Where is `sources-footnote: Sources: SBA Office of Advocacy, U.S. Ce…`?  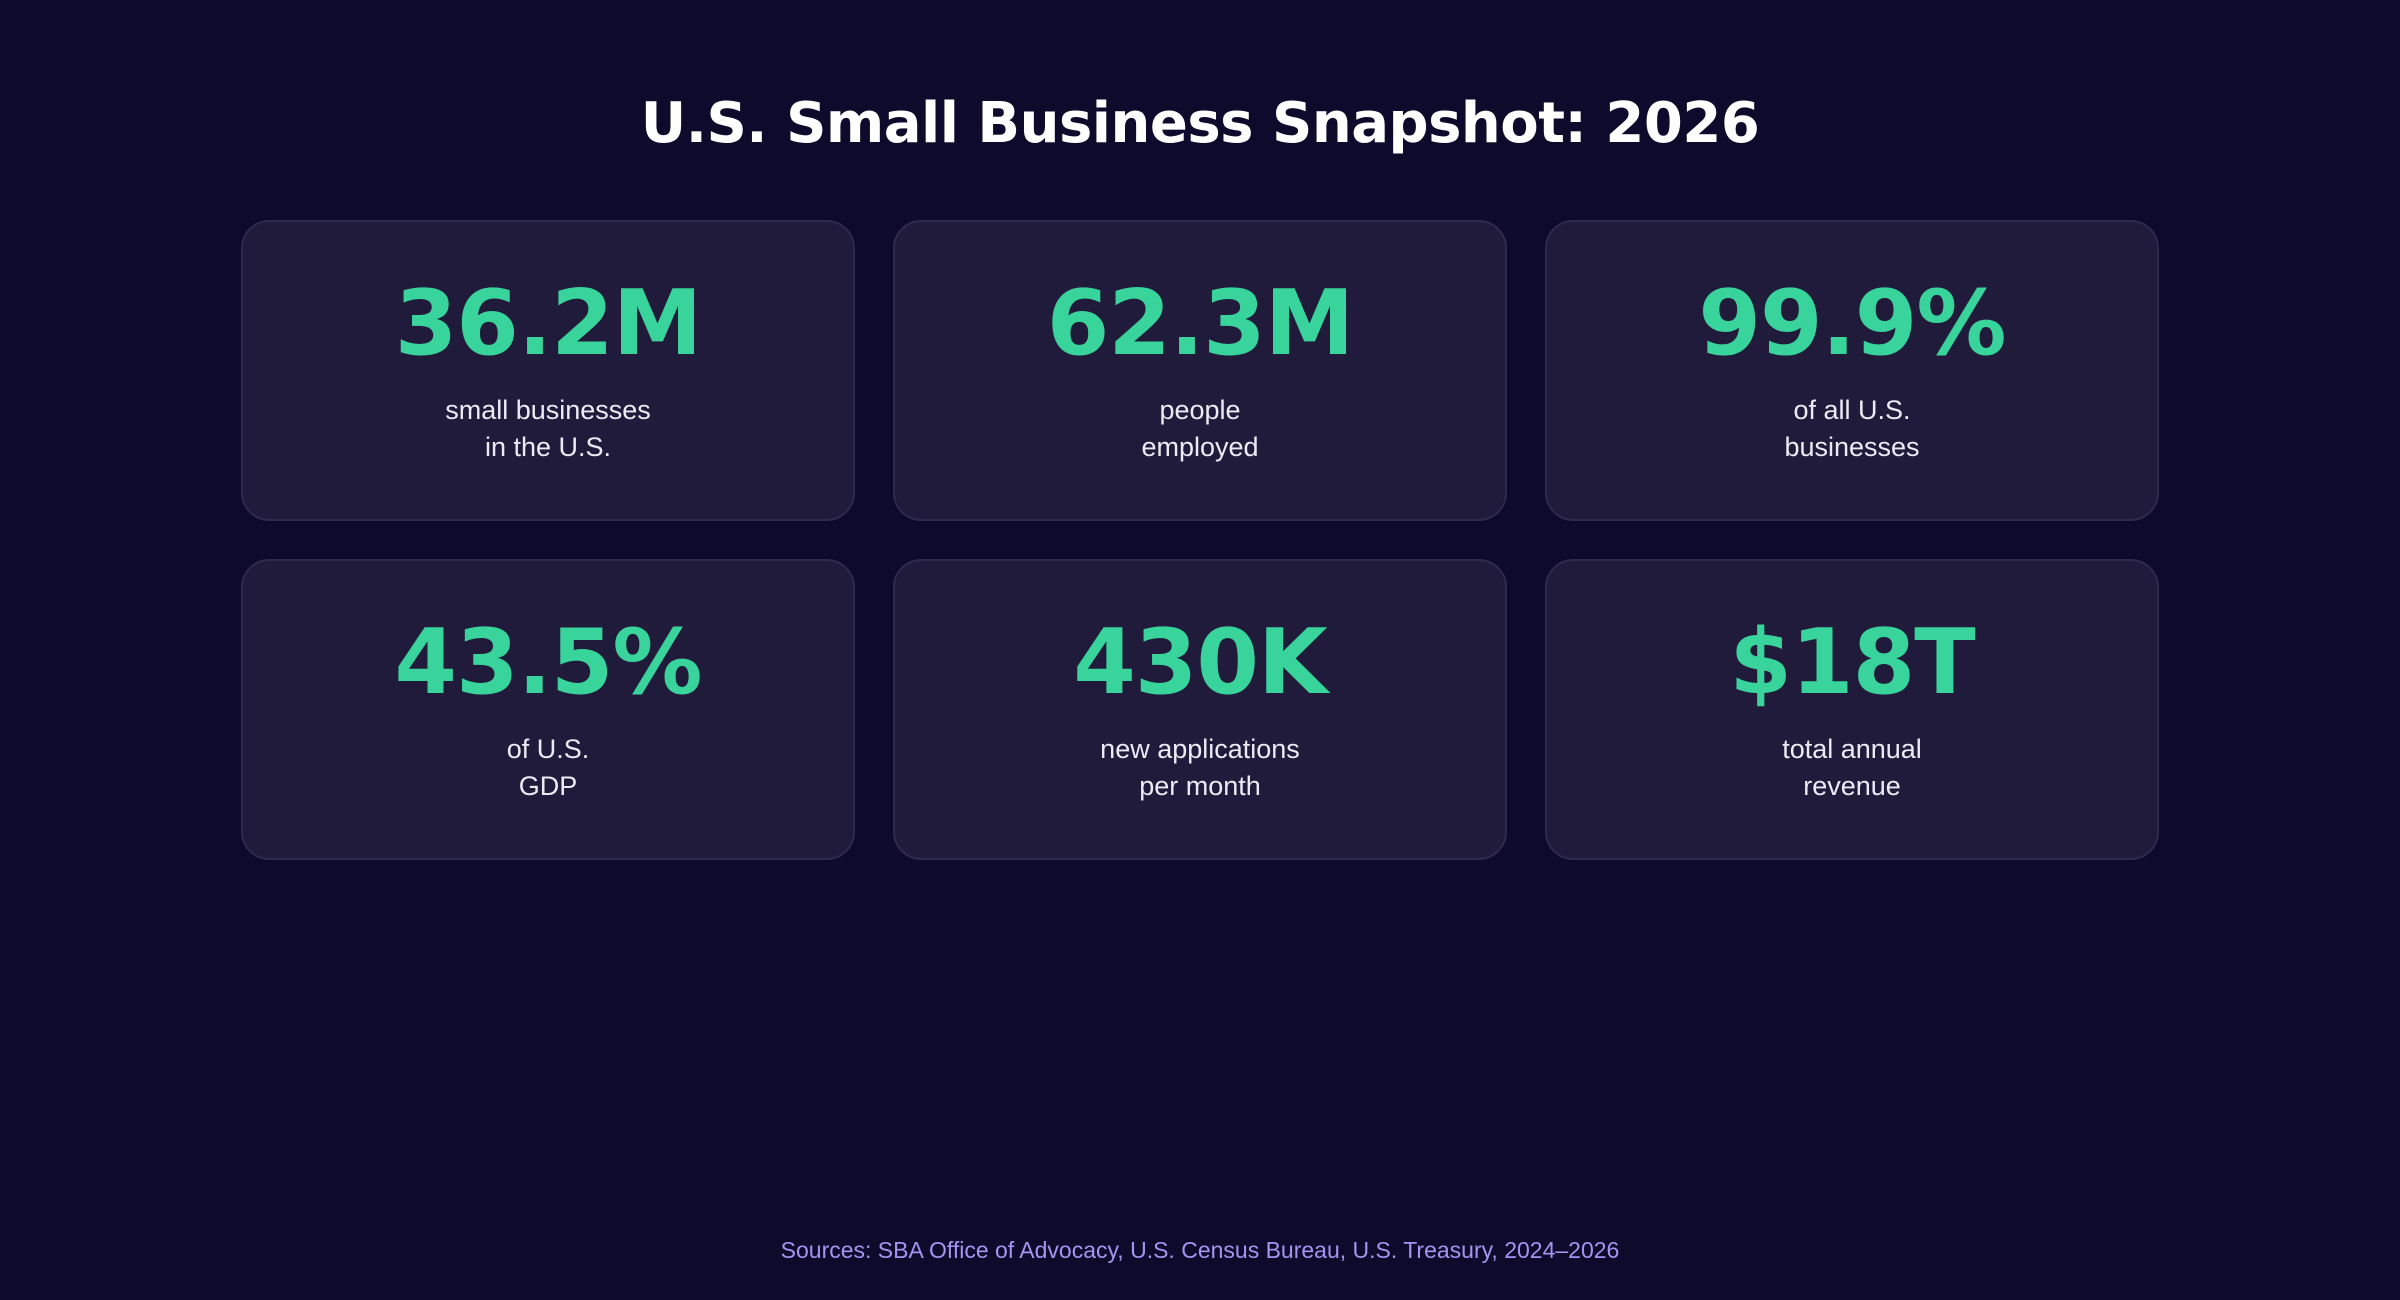 sources-footnote: Sources: SBA Office of Advocacy, U.S. Ce… is located at coordinates (1200, 1250).